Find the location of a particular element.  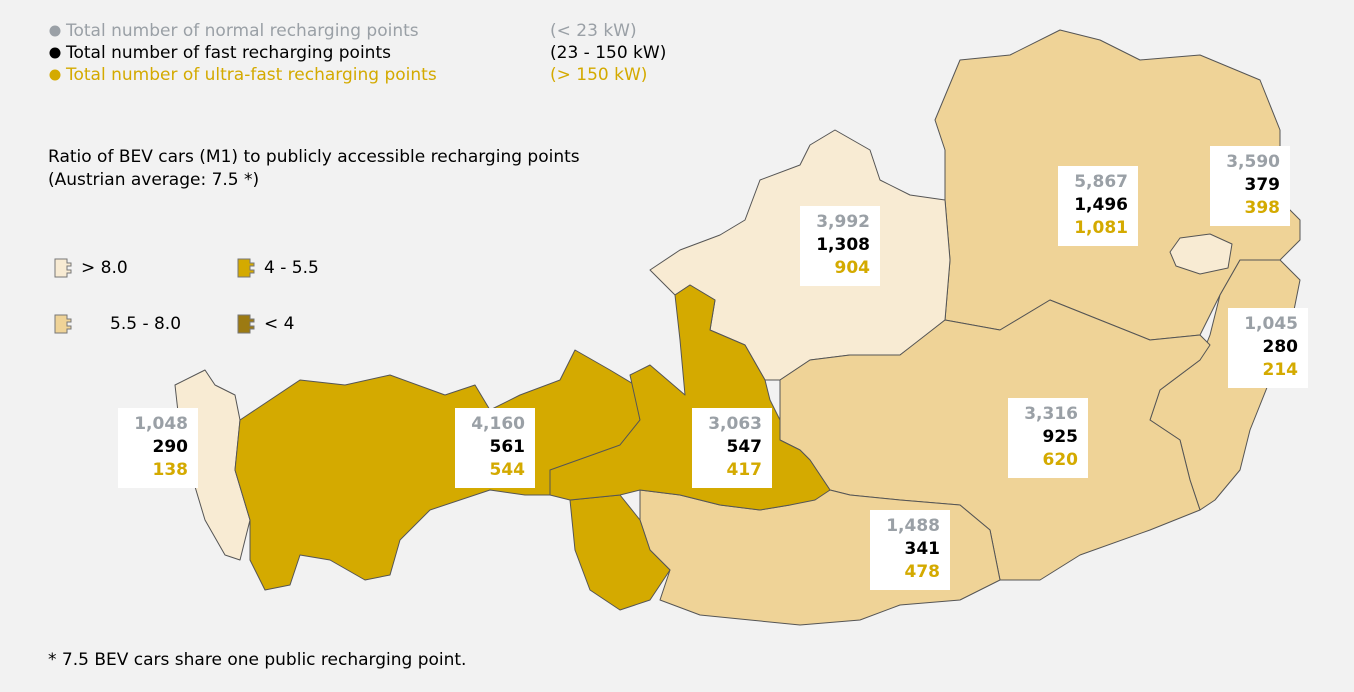

class-label: > 8.0 is located at coordinates (104, 268).